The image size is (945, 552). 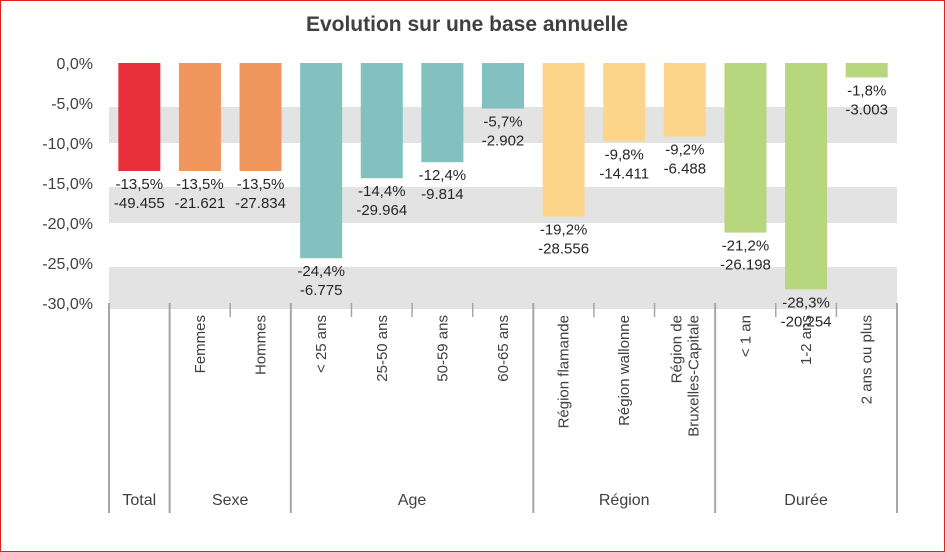 What do you see at coordinates (745, 265) in the screenshot?
I see `data-label-count: -26.198` at bounding box center [745, 265].